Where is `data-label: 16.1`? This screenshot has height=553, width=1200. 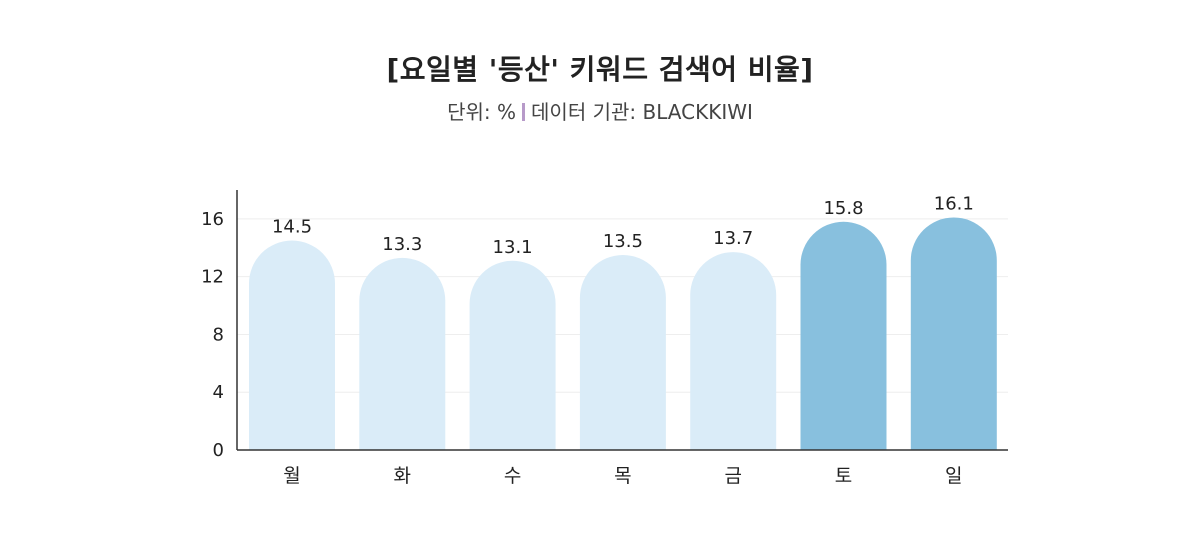 data-label: 16.1 is located at coordinates (954, 203).